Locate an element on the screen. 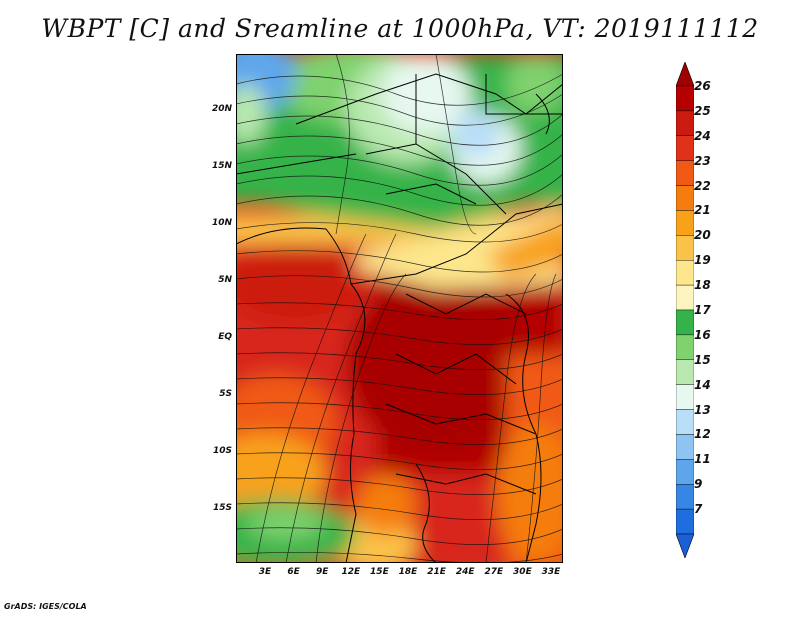 The width and height of the screenshot is (800, 618). footer-credit: GrADS: IGES/COLA is located at coordinates (45, 606).